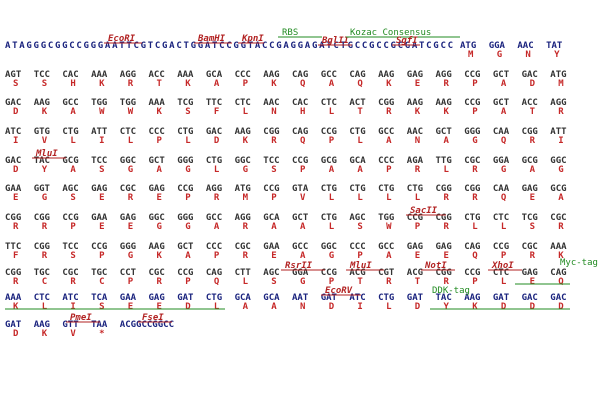 The width and height of the screenshot is (600, 400). Describe the element at coordinates (128, 273) in the screenshot. I see `codon: CCT` at that location.